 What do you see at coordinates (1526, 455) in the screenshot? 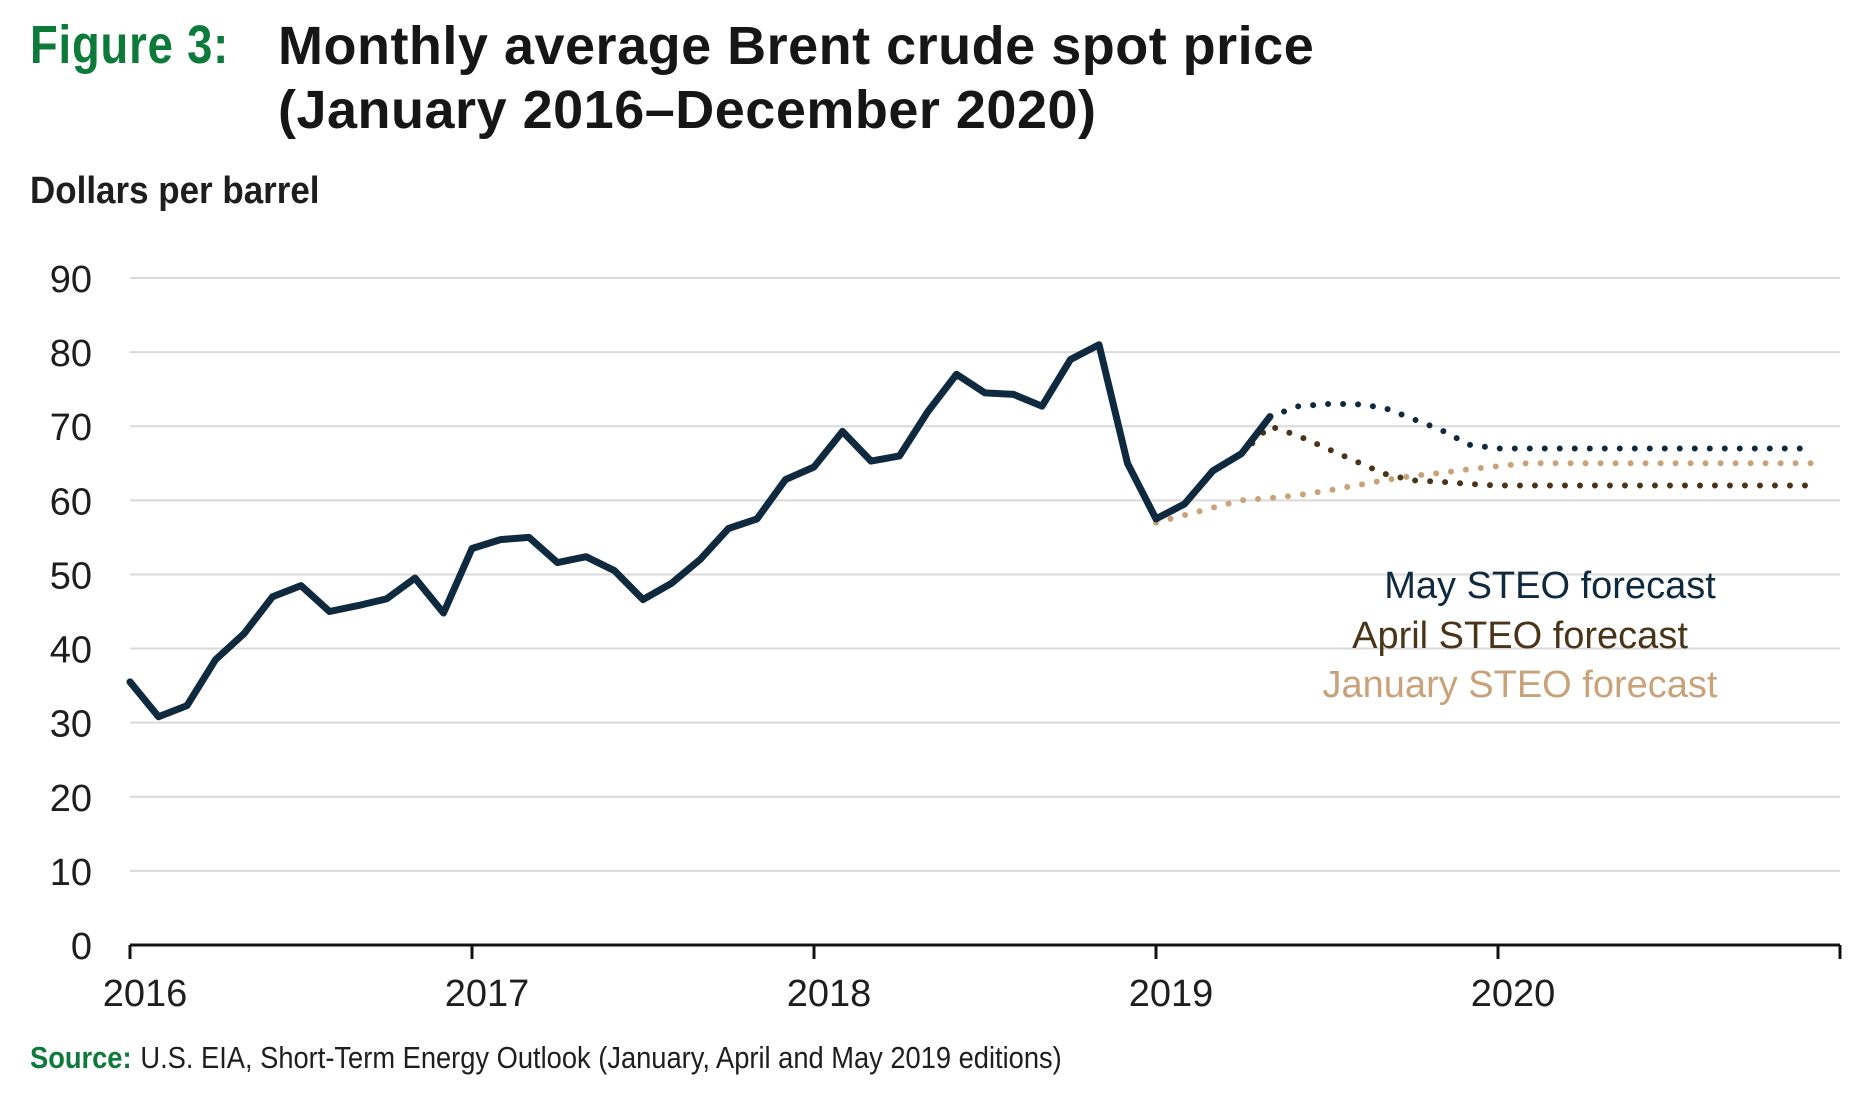
I see `series-line-april` at bounding box center [1526, 455].